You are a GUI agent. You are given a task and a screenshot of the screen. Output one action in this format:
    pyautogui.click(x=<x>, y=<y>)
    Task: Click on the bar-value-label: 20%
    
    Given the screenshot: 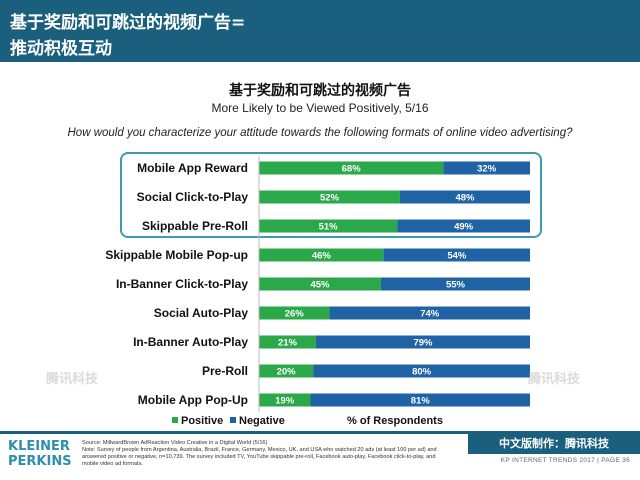 What is the action you would take?
    pyautogui.click(x=287, y=372)
    